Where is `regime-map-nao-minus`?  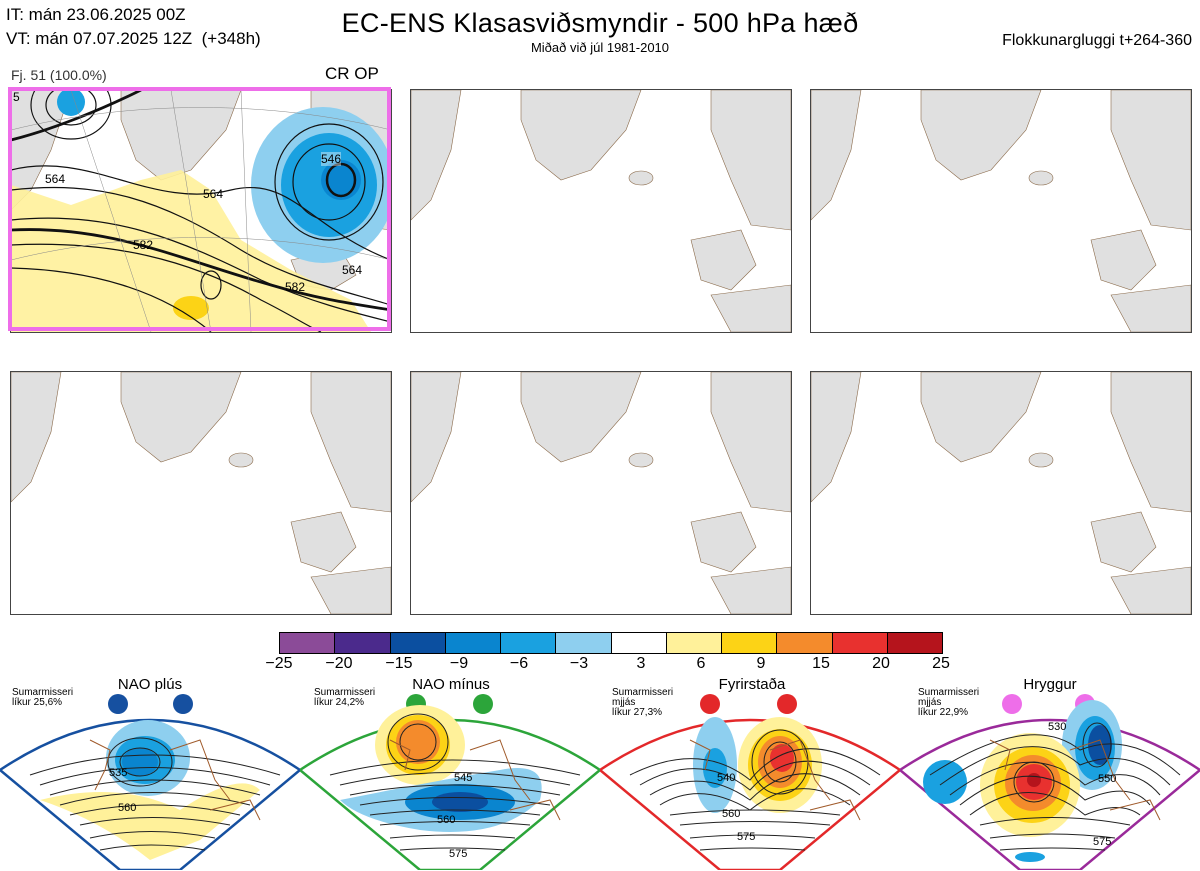
regime-map-nao-minus is located at coordinates (450, 780).